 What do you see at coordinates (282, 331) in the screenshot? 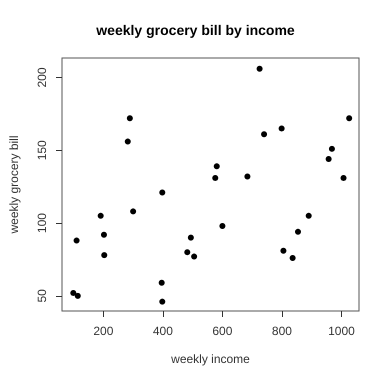
I see `x-tick-label: 800` at bounding box center [282, 331].